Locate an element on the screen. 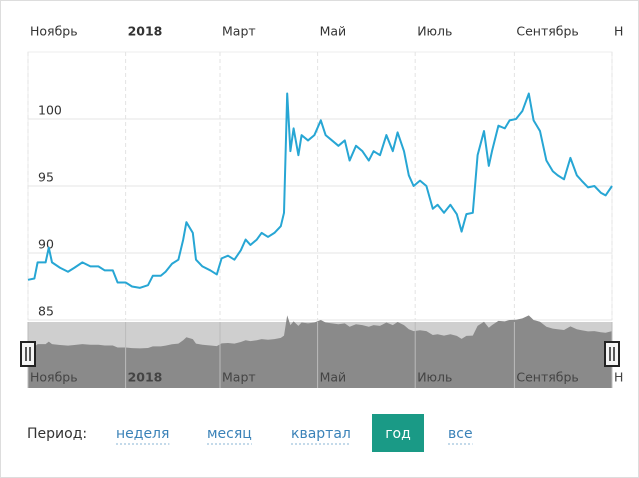 The width and height of the screenshot is (639, 478). y-tick-label: 100 is located at coordinates (50, 110).